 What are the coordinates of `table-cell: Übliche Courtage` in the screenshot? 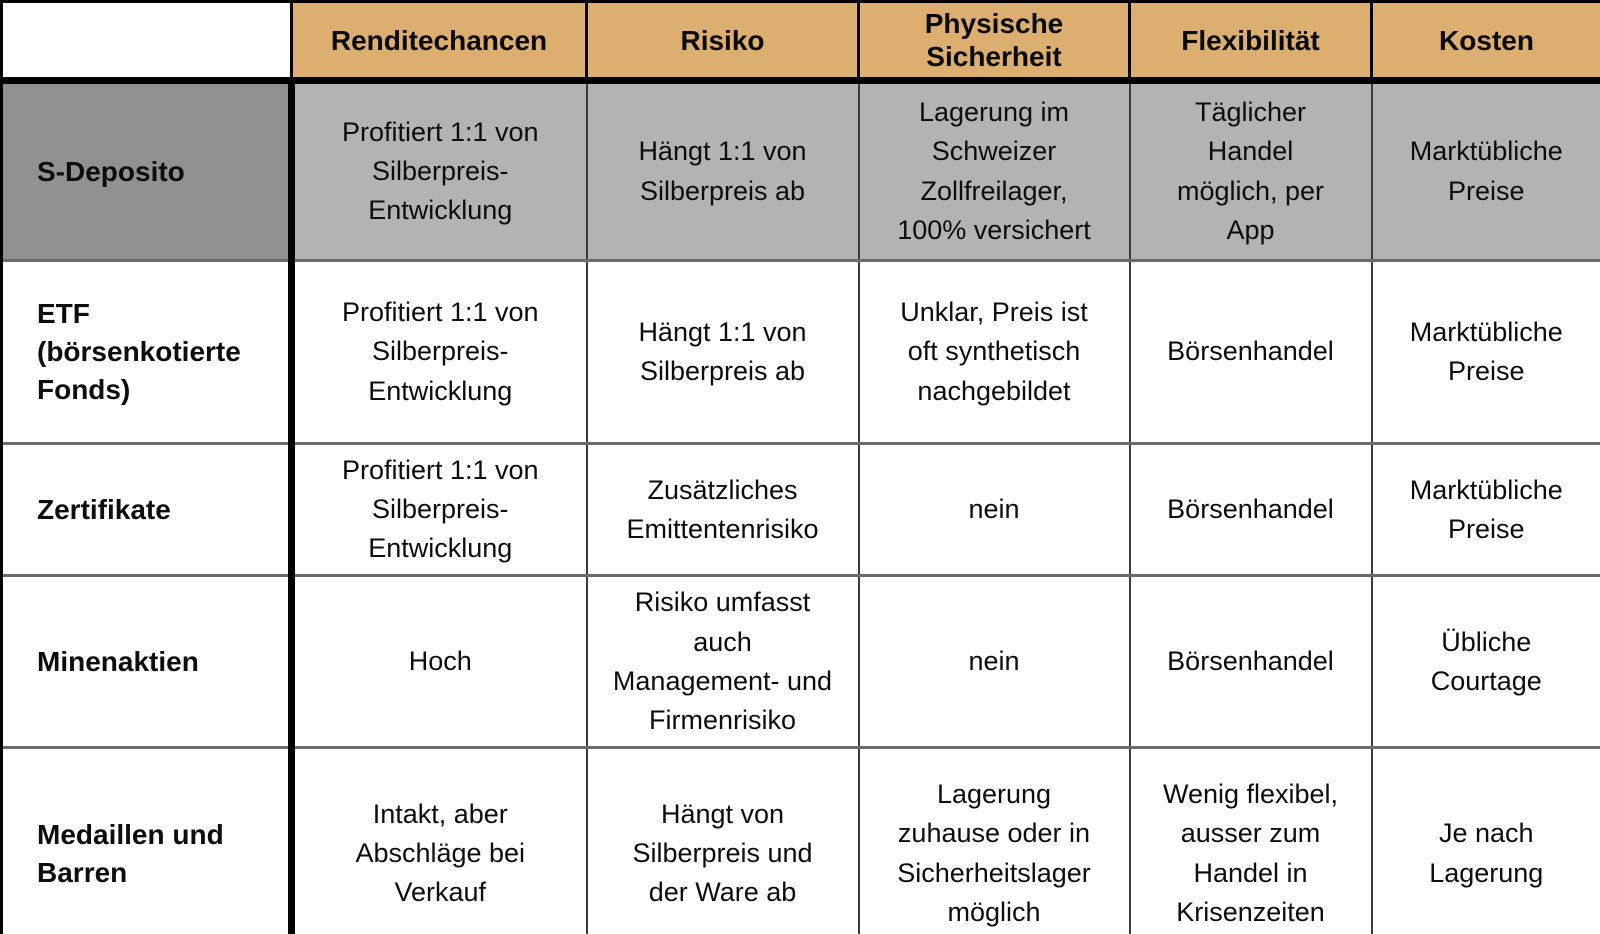 It's located at (1485, 661).